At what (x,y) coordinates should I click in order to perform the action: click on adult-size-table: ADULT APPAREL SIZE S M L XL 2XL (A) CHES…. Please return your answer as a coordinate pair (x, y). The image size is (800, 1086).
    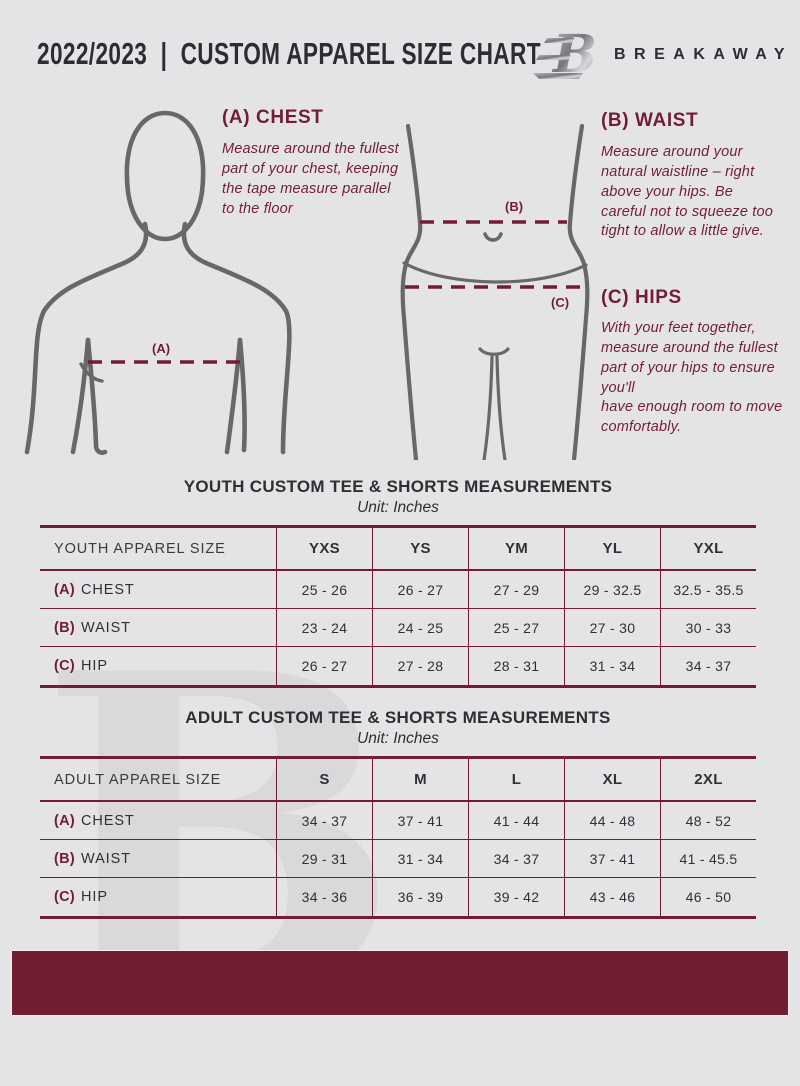
    Looking at the image, I should click on (398, 837).